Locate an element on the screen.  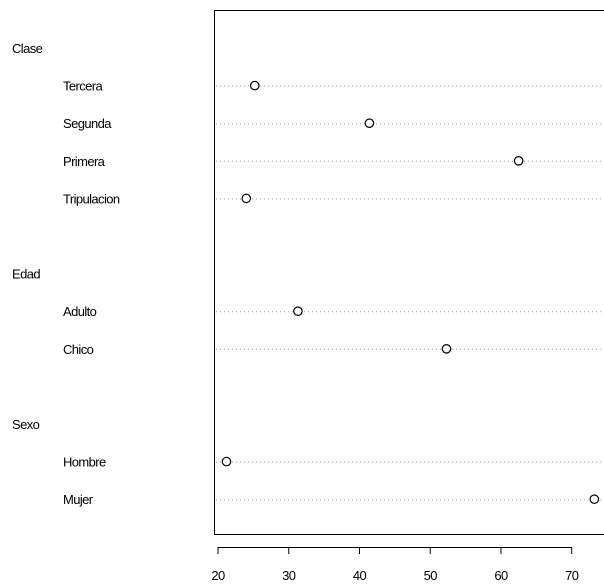
row-label: Primera is located at coordinates (84, 161).